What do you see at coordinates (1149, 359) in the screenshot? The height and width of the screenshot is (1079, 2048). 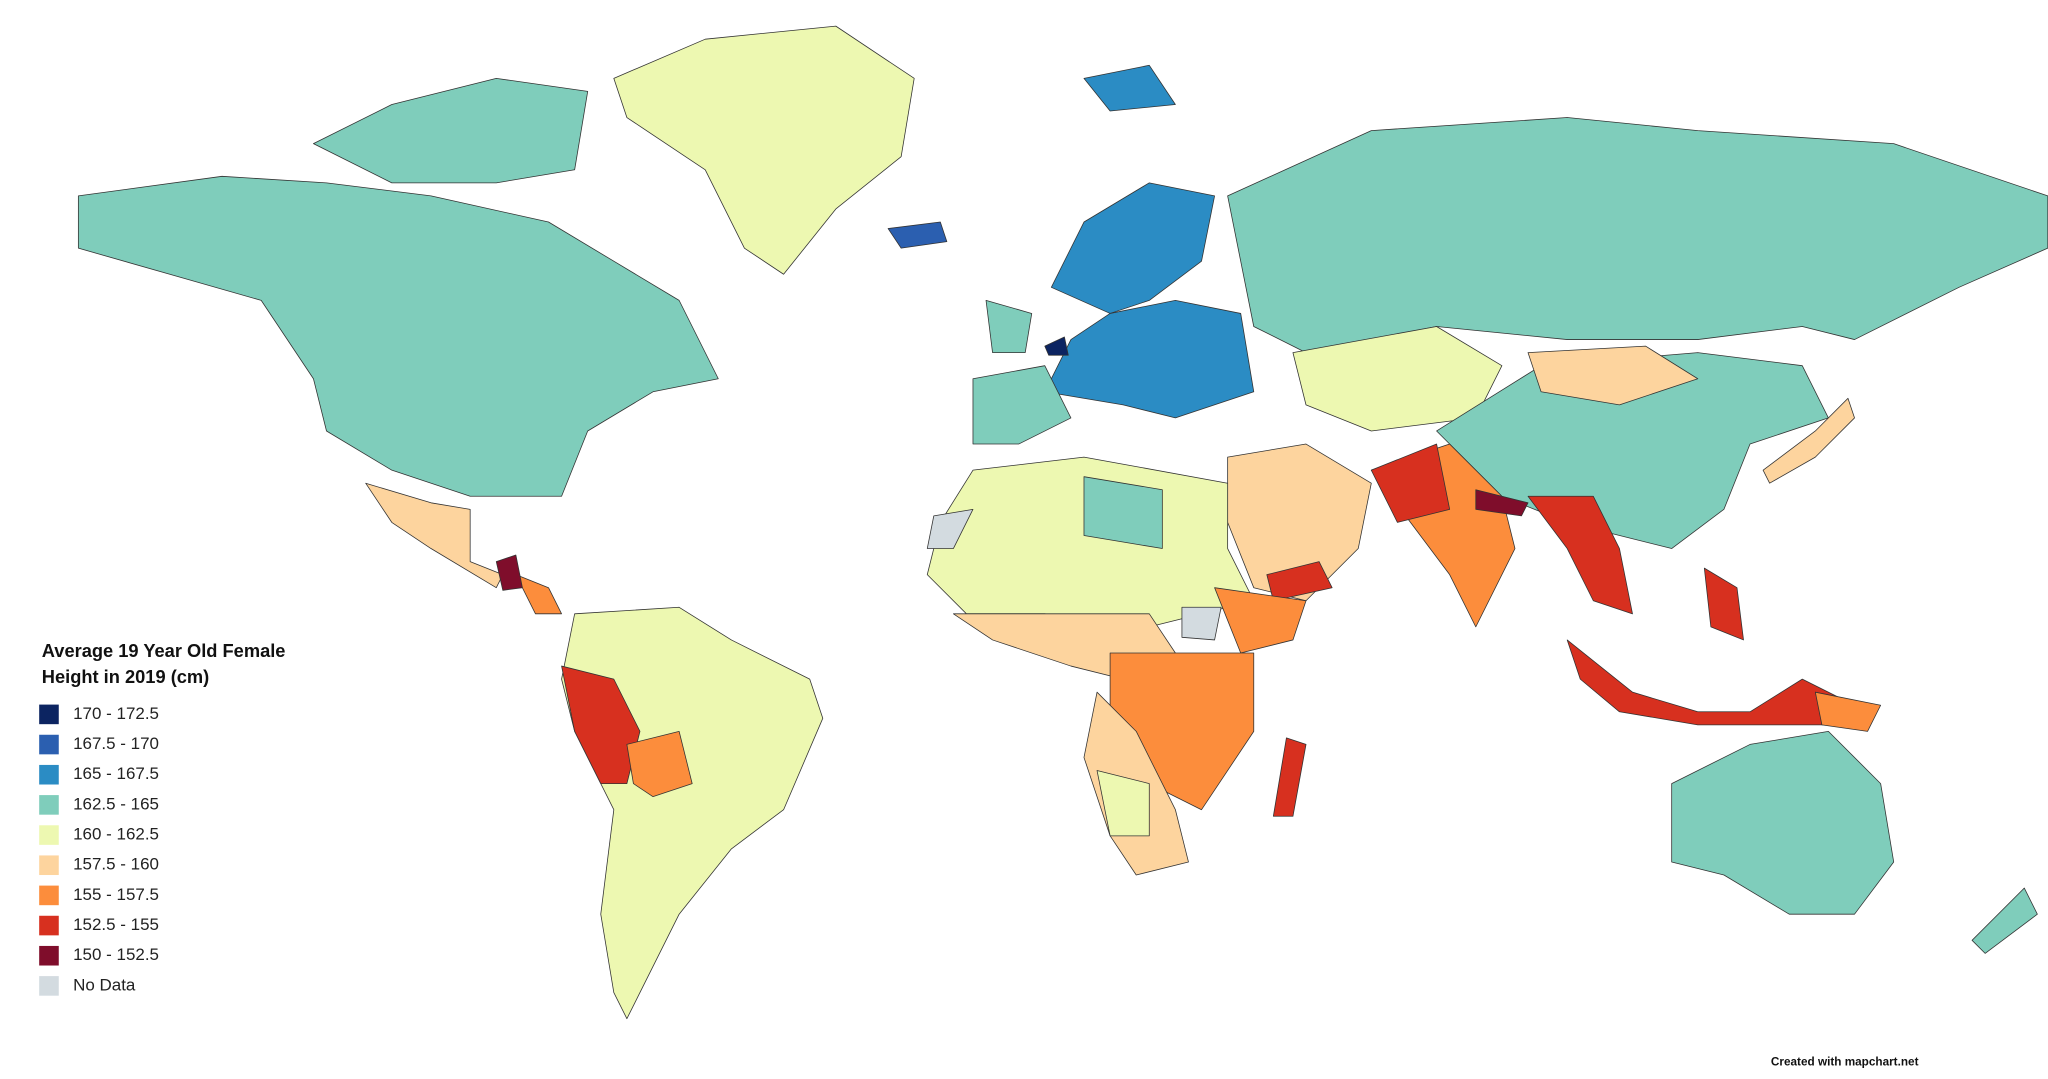 I see `central-europe` at bounding box center [1149, 359].